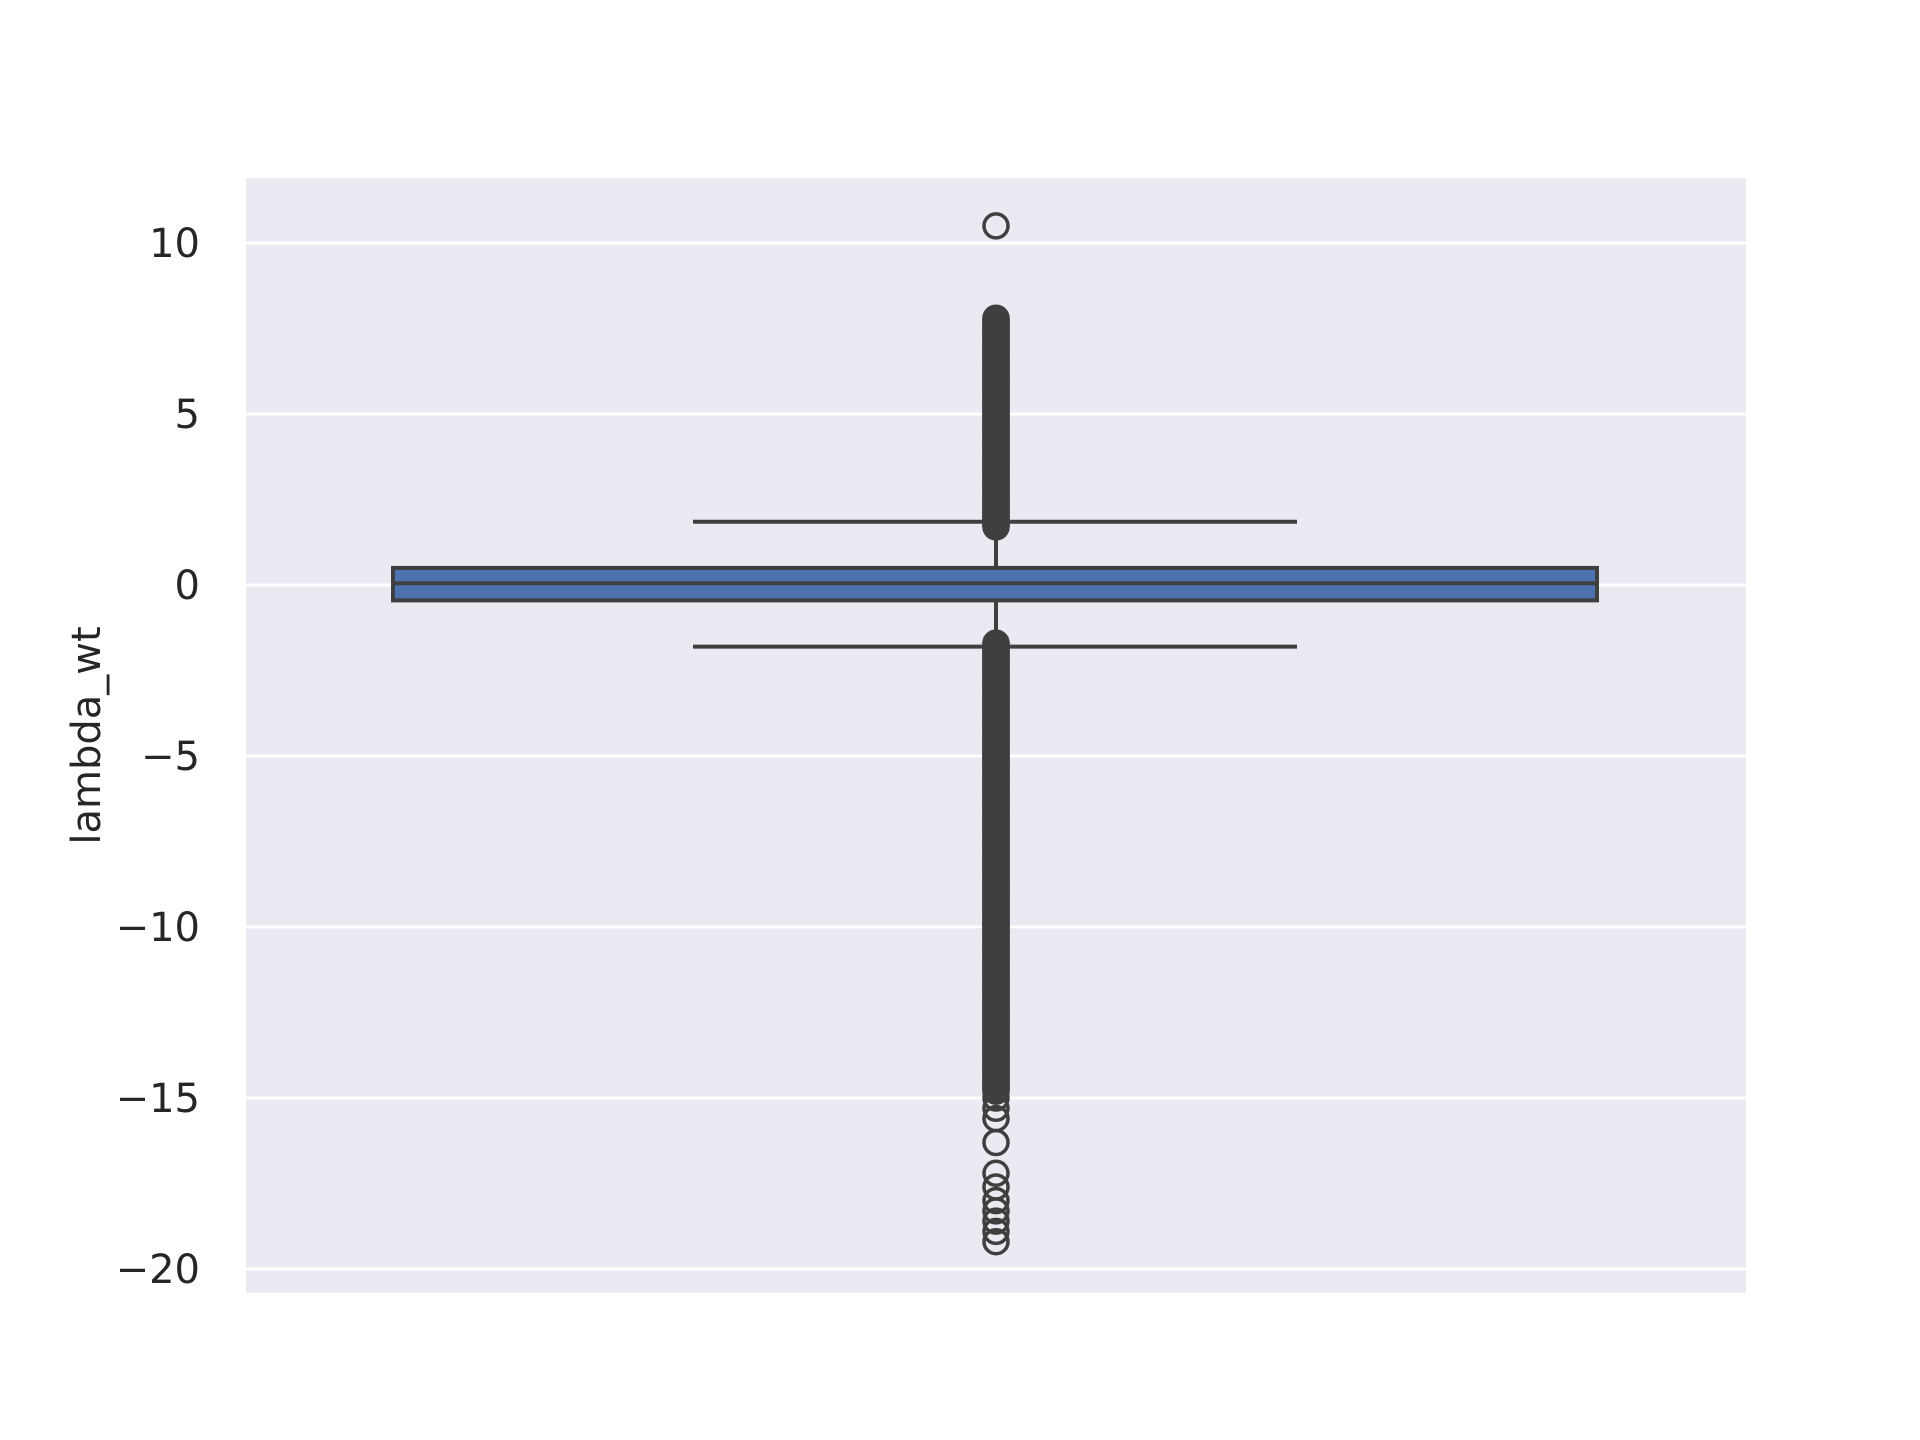 Image resolution: width=1920 pixels, height=1440 pixels. I want to click on y-tick-label: 5, so click(187, 415).